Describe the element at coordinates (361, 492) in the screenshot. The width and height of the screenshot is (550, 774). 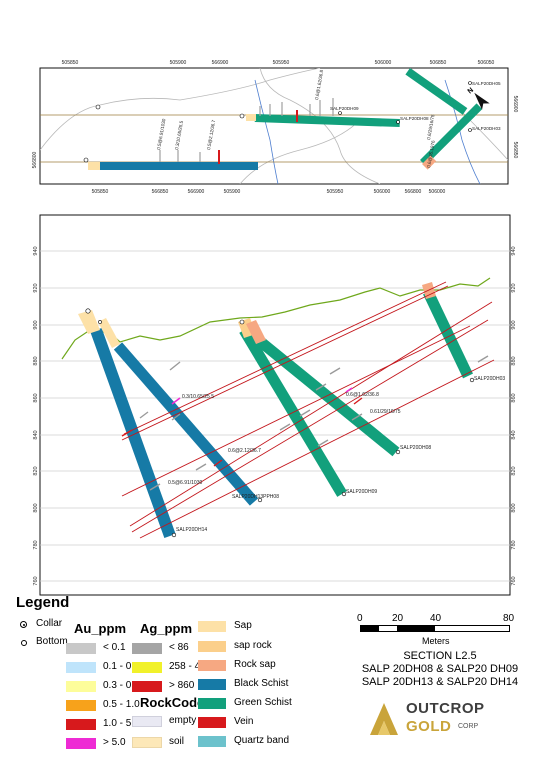
I see `section-hole-label: SALP20DH09` at that location.